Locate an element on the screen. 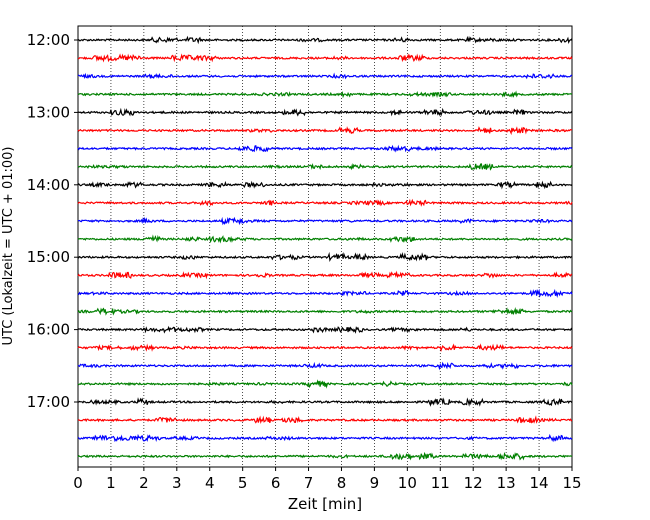 The width and height of the screenshot is (650, 520). x-tick-label: 5 is located at coordinates (243, 483).